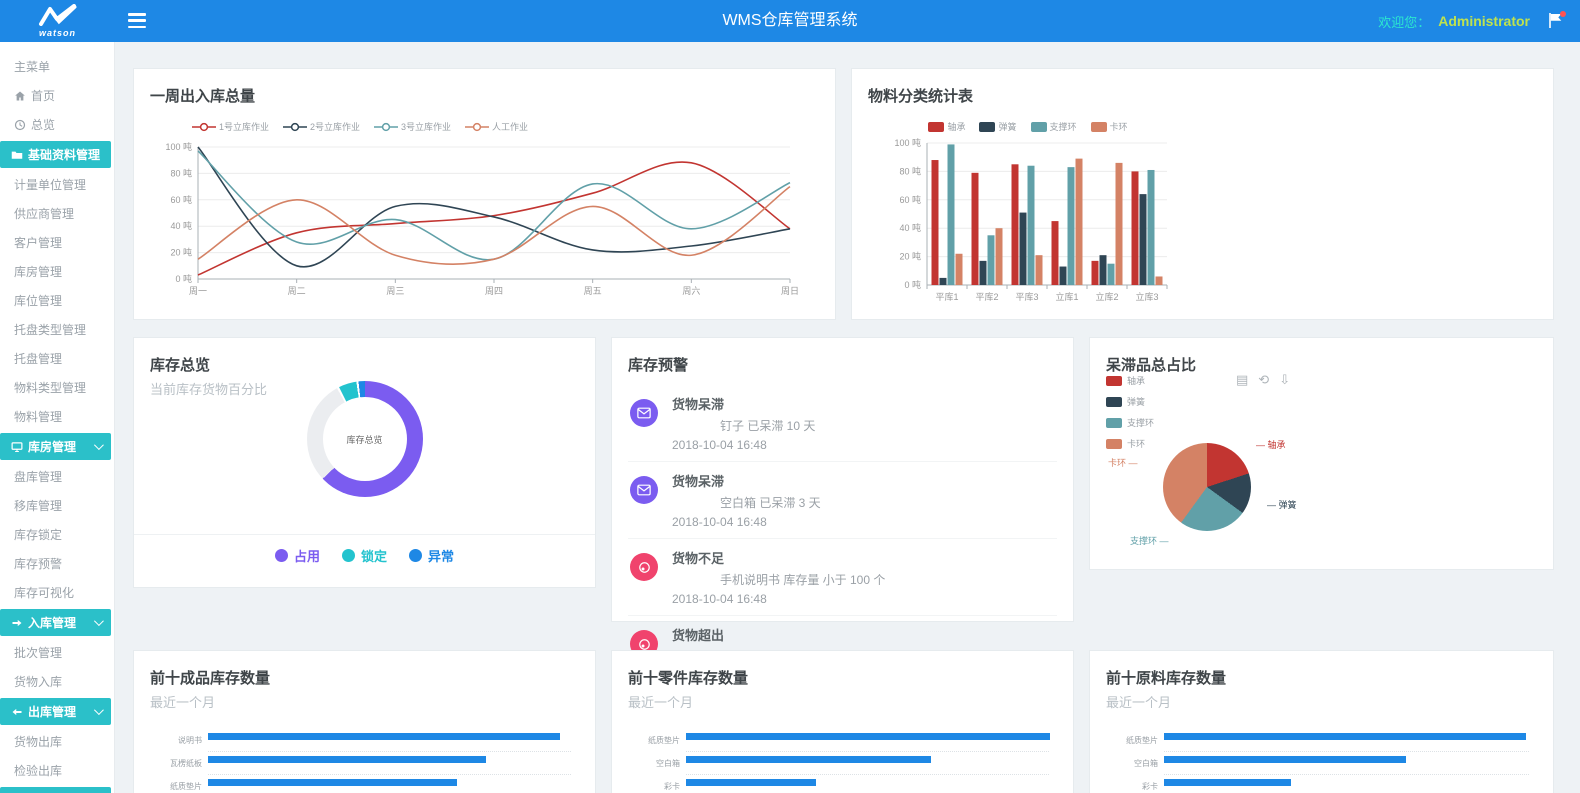 This screenshot has height=793, width=1580. What do you see at coordinates (1130, 443) in the screenshot?
I see `pie-legend-item-卡环: 卡环` at bounding box center [1130, 443].